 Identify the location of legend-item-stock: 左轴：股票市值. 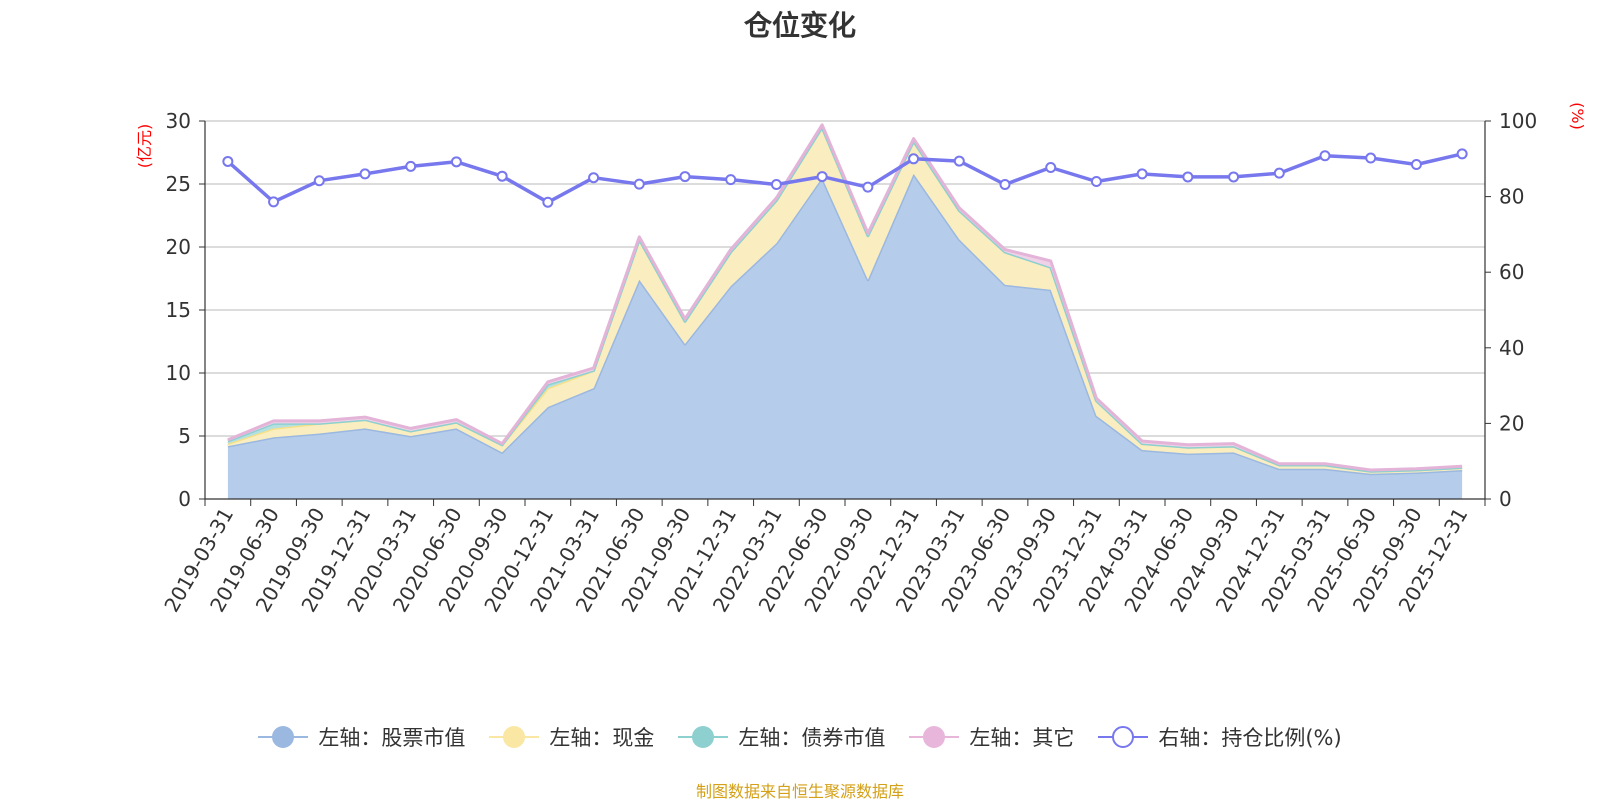
(361, 737).